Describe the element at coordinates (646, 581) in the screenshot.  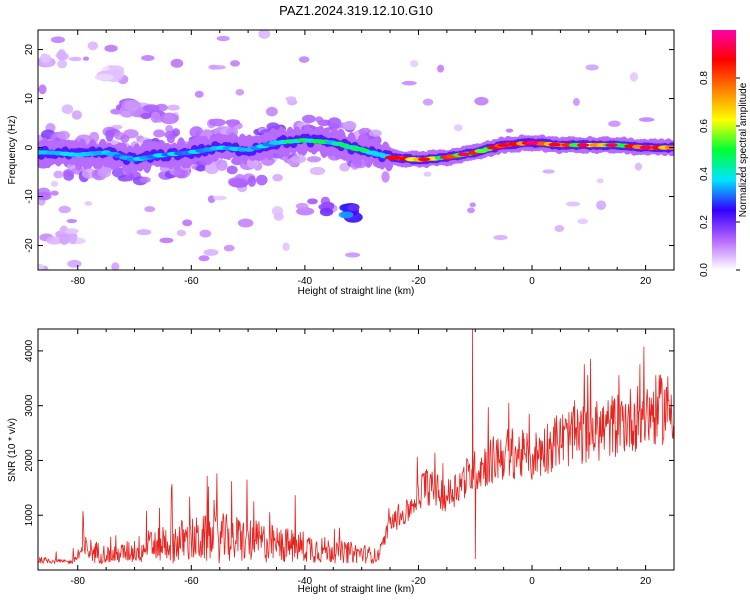
I see `x-tick-label: 20` at that location.